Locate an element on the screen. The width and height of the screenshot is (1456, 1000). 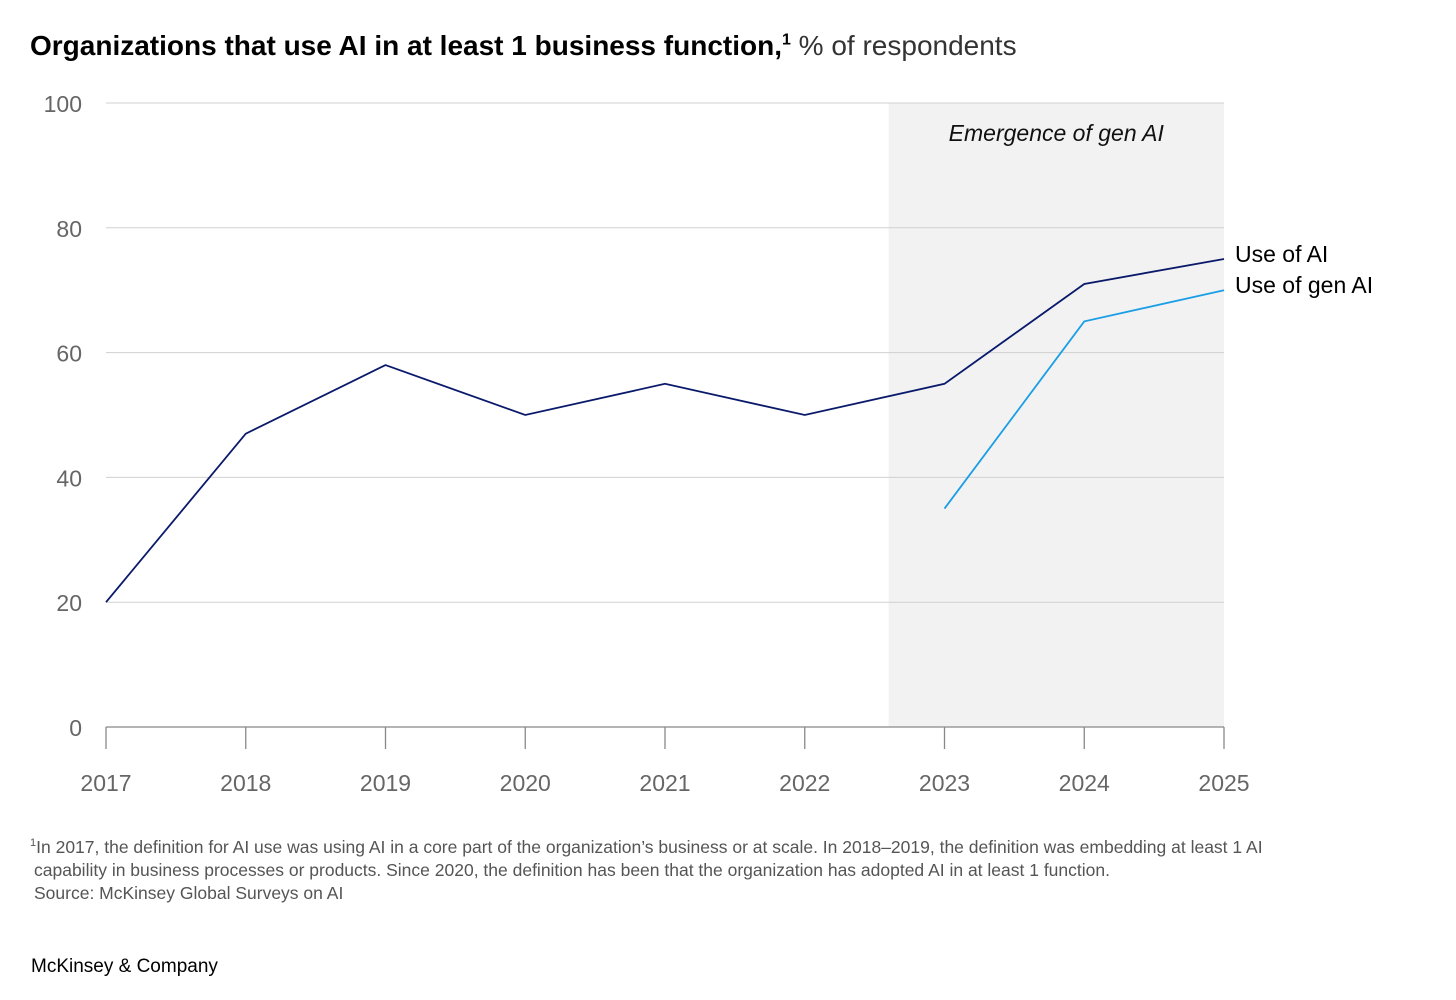
series-label: Use of gen AI is located at coordinates (1304, 285).